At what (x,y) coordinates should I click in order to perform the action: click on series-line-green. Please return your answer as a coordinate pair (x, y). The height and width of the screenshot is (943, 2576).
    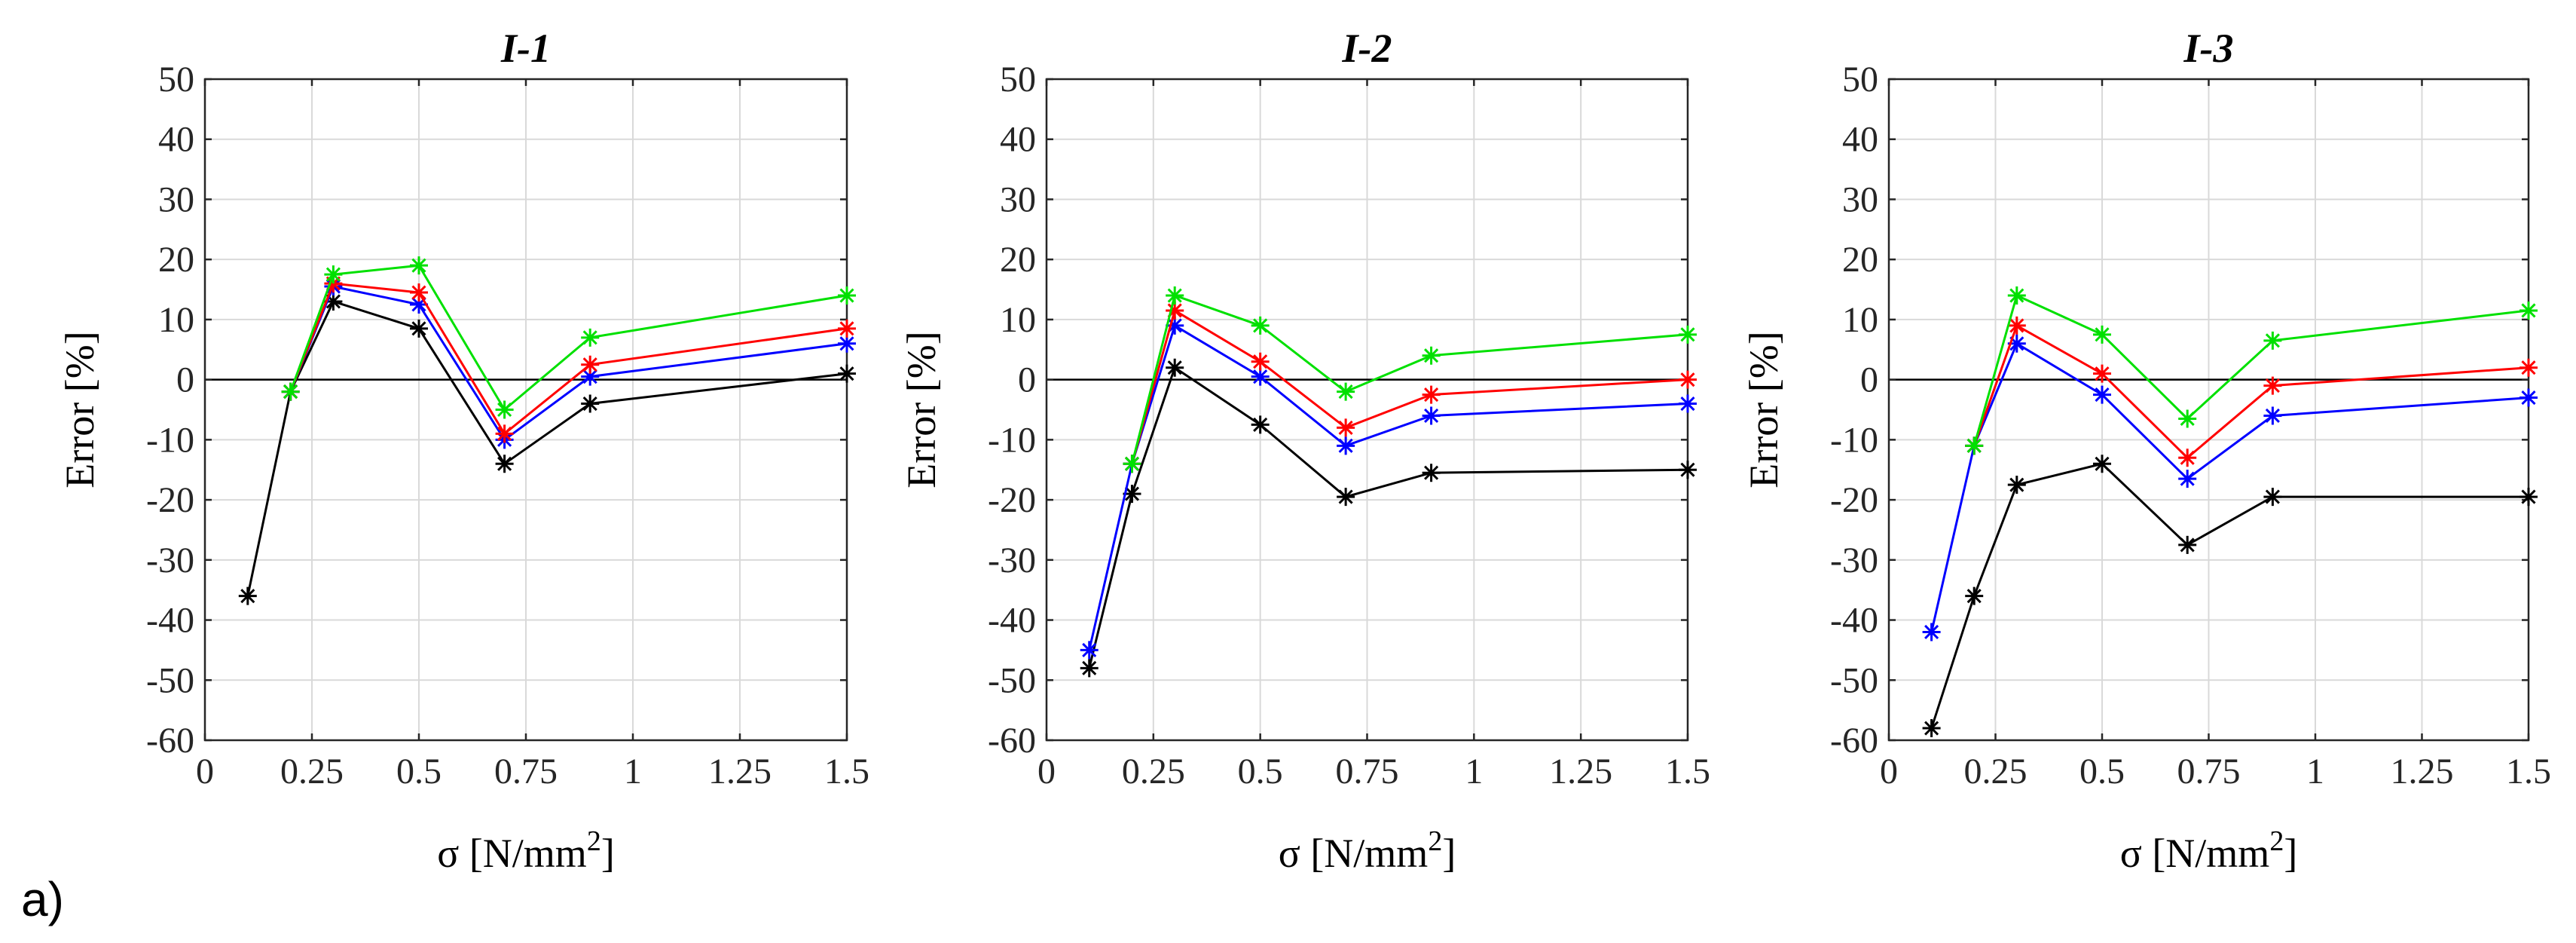
    Looking at the image, I should click on (568, 338).